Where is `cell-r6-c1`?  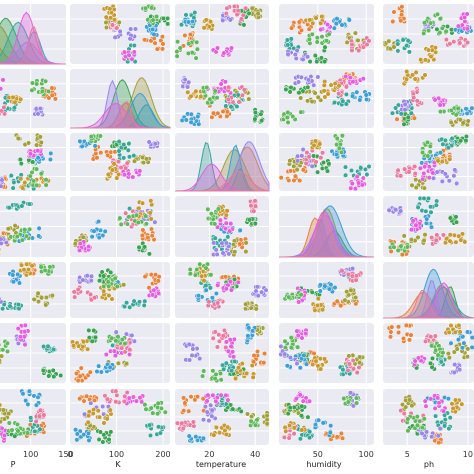
cell-r6-c1 is located at coordinates (120, 416).